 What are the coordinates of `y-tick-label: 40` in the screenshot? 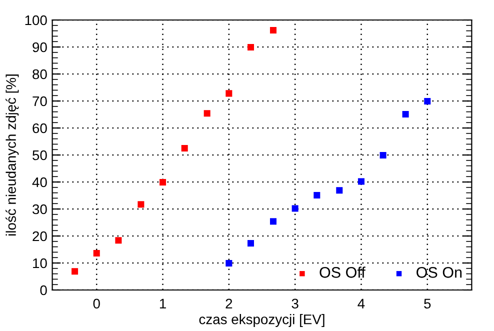 It's located at (39, 182).